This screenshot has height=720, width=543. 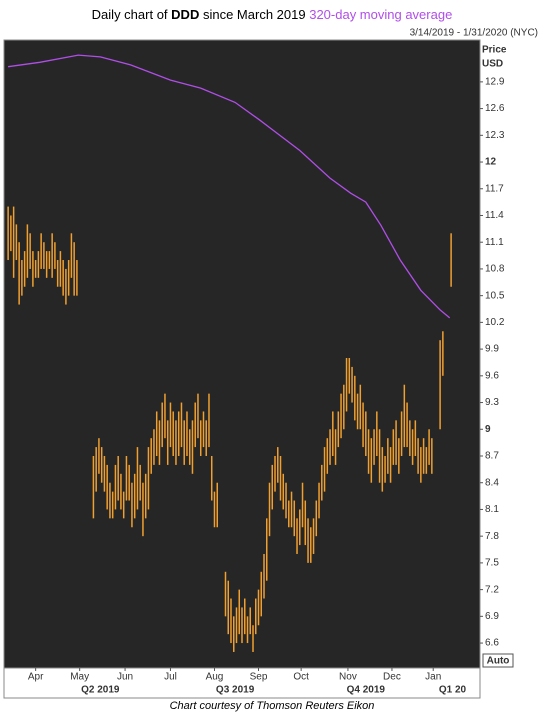 I want to click on y-tick-label: 10.5, so click(x=495, y=295).